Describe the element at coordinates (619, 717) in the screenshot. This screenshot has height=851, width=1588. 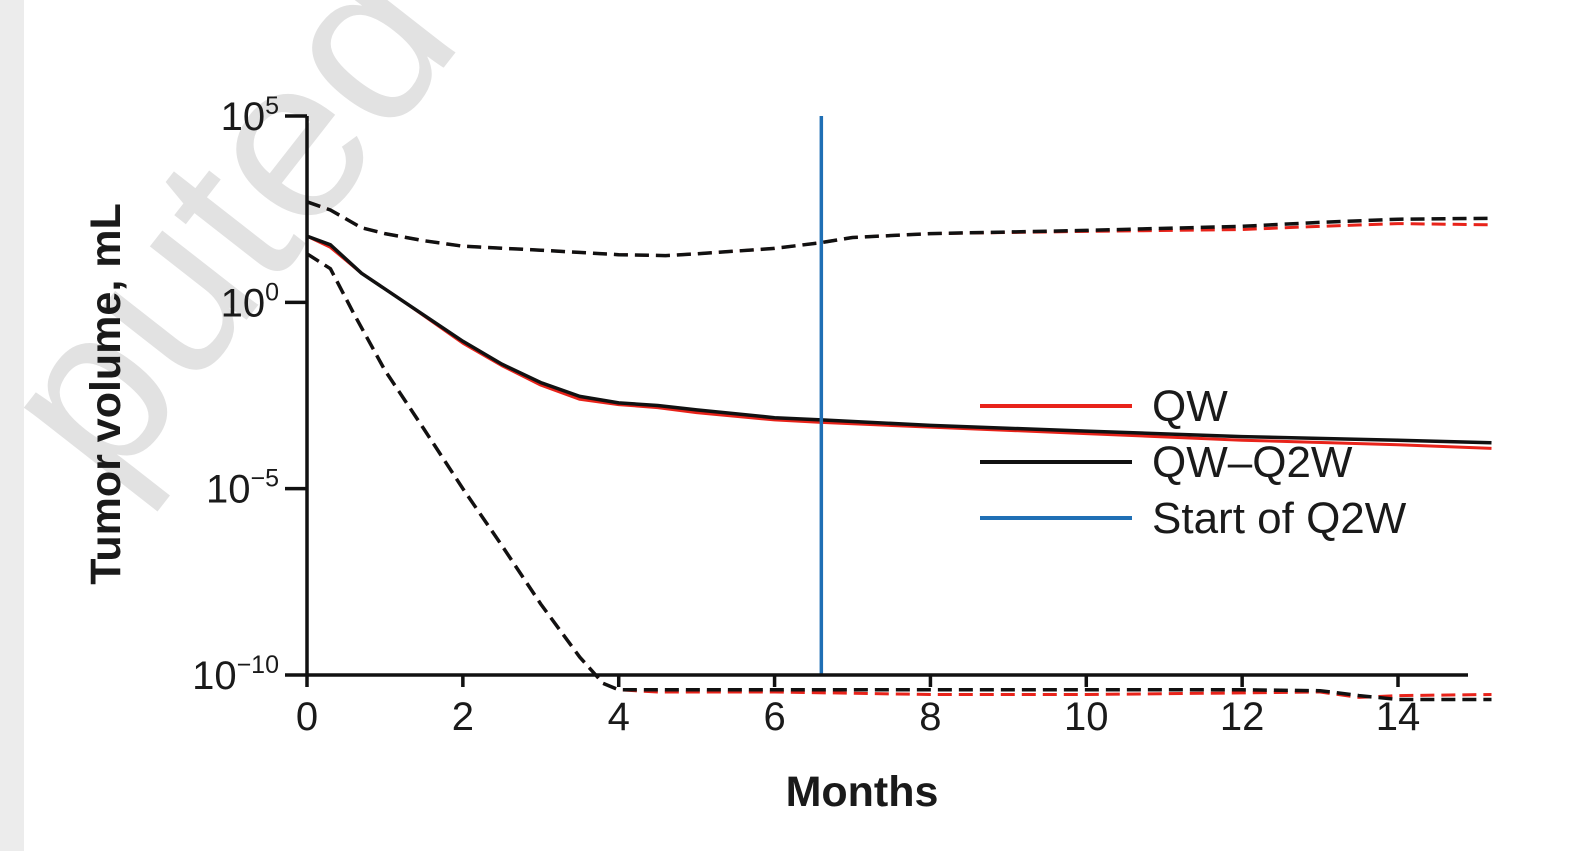
I see `x-tick-label: 4` at that location.